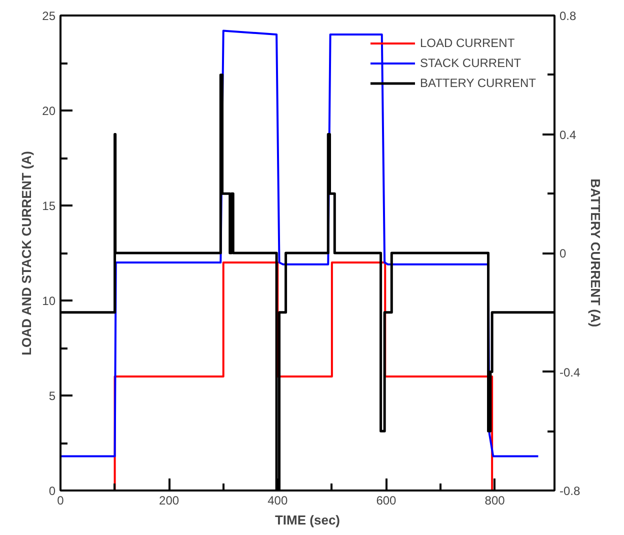 This screenshot has height=535, width=624. Describe the element at coordinates (169, 501) in the screenshot. I see `x-tick-label: 200` at that location.